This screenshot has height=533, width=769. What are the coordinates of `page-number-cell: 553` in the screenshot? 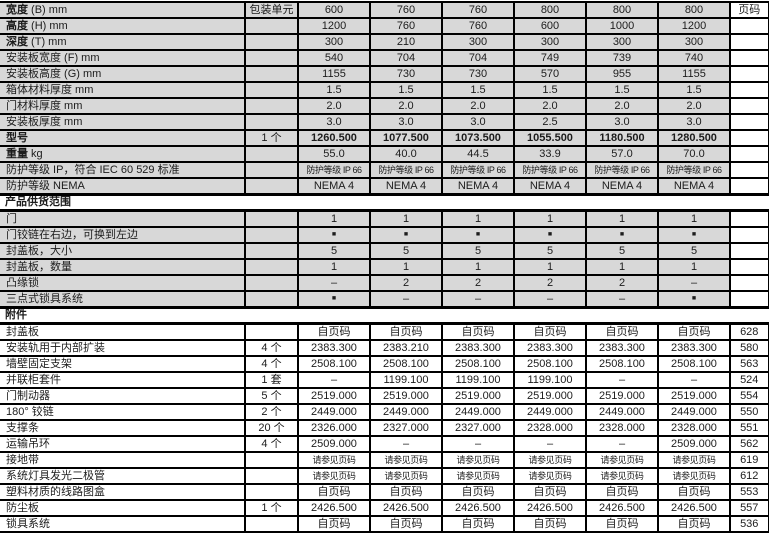 It's located at (749, 492).